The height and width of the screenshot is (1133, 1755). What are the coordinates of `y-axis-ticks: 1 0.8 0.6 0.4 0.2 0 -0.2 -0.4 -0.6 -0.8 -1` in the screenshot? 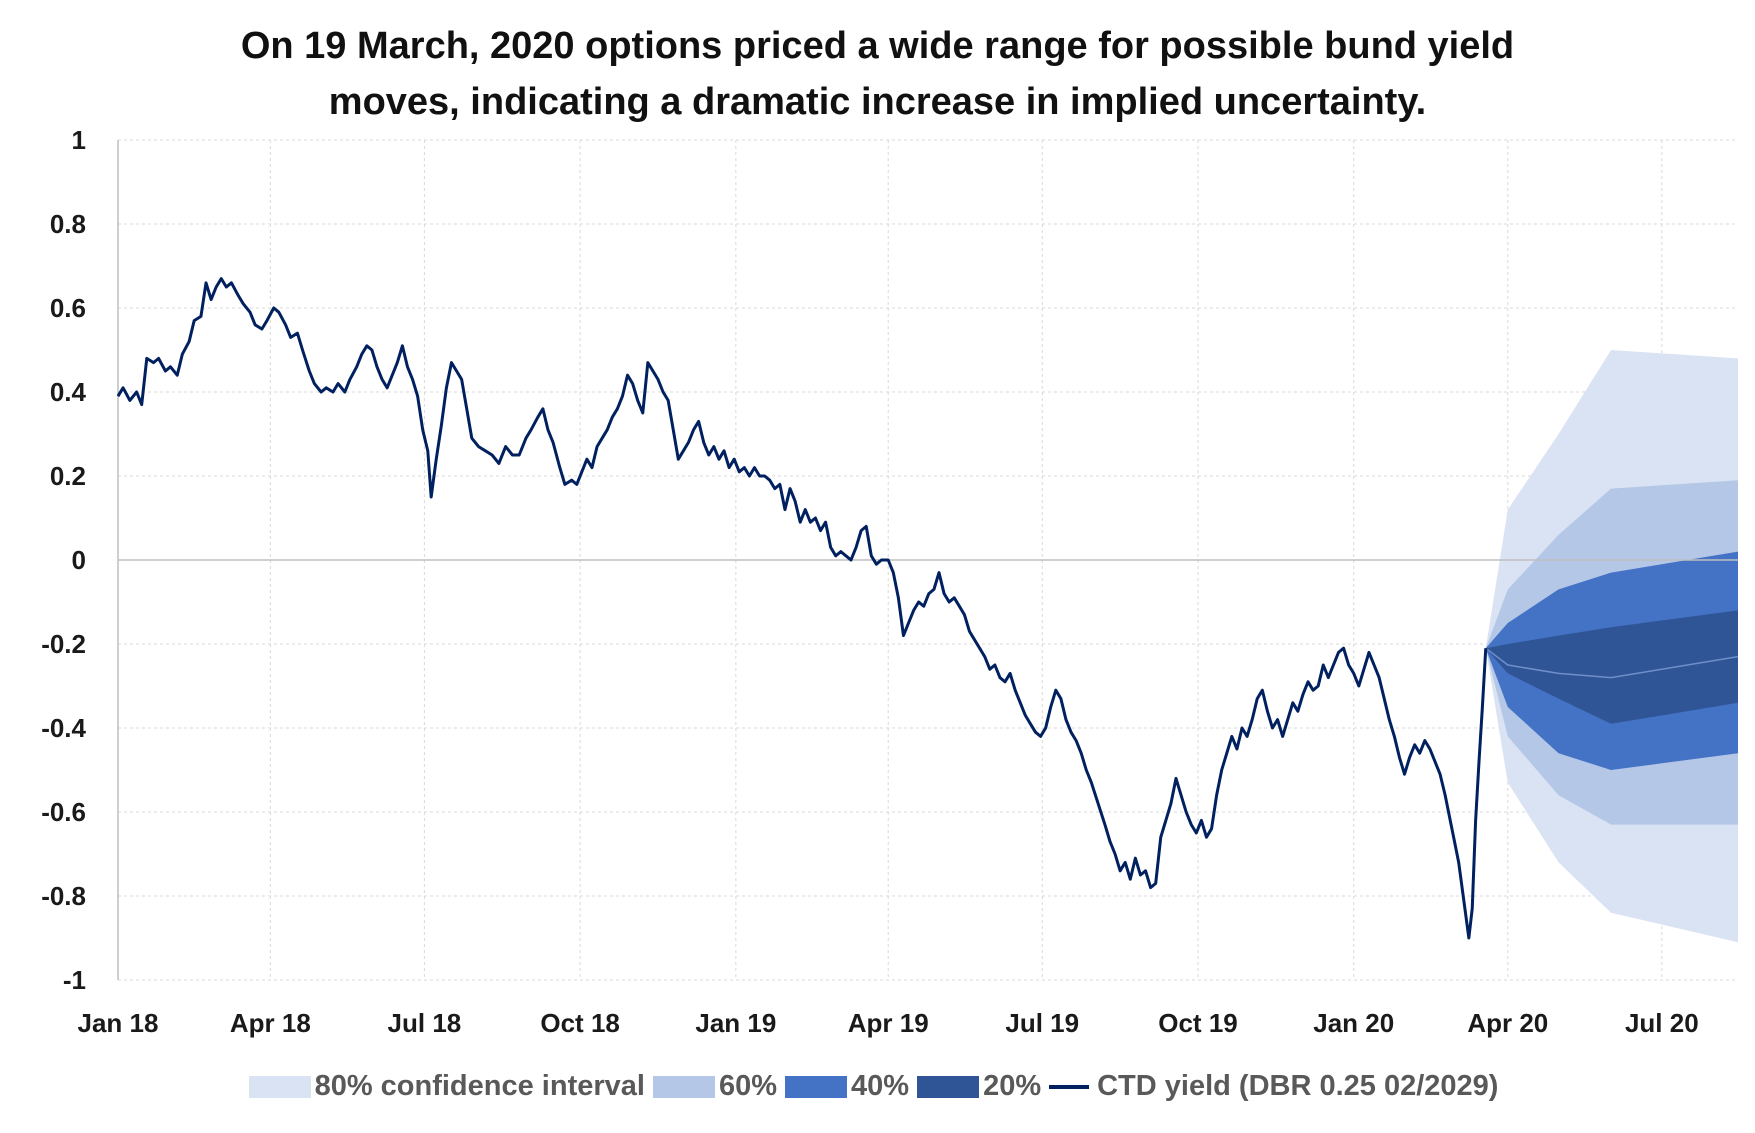 It's located at (63, 560).